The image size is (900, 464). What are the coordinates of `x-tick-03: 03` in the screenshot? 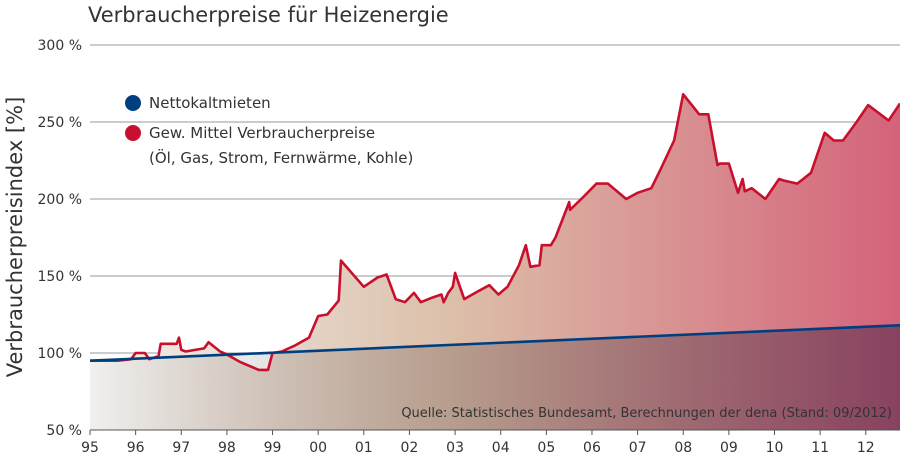 It's located at (455, 448).